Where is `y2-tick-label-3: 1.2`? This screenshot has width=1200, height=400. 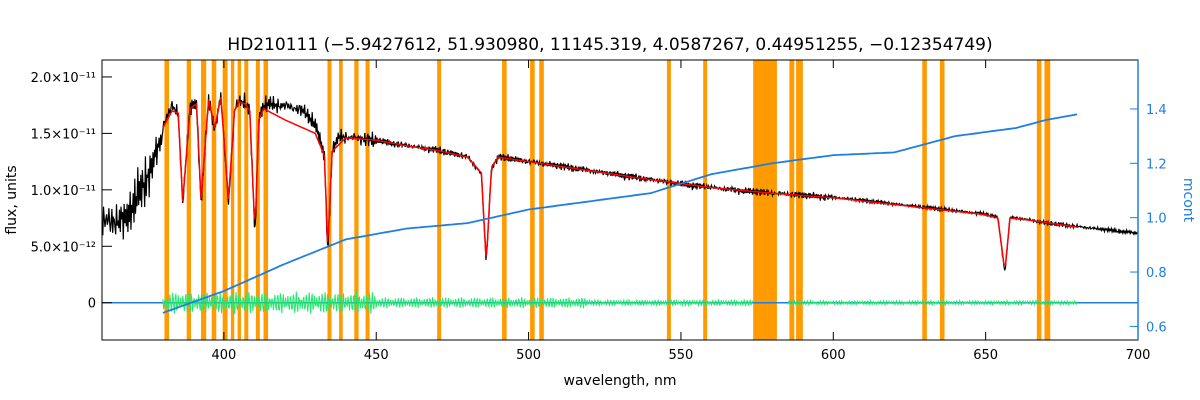 y2-tick-label-3: 1.2 is located at coordinates (1156, 164).